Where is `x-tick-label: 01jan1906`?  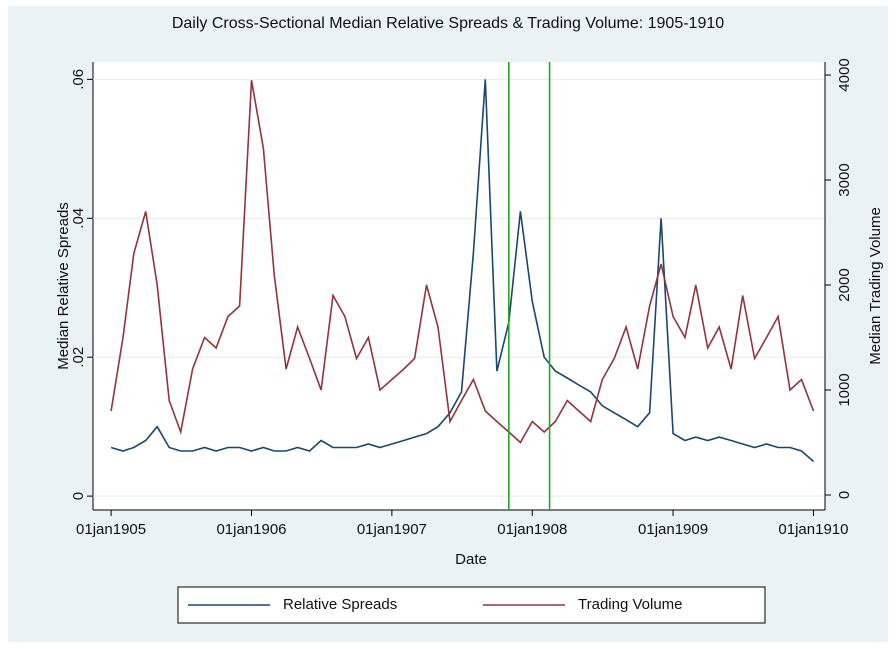
x-tick-label: 01jan1906 is located at coordinates (251, 529).